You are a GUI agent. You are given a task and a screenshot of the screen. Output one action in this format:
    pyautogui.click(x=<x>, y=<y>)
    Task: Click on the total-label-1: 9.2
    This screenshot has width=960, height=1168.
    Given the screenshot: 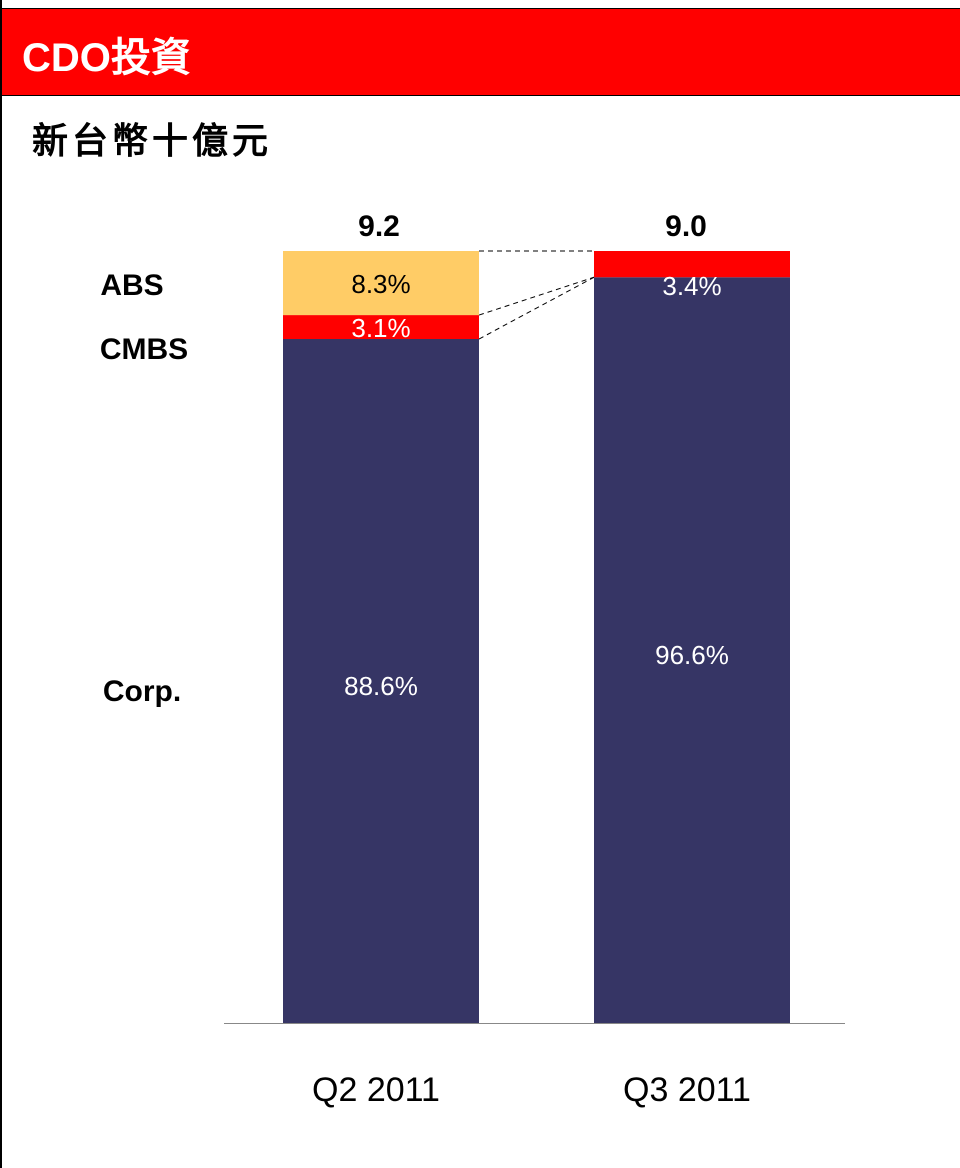 What is the action you would take?
    pyautogui.click(x=379, y=226)
    